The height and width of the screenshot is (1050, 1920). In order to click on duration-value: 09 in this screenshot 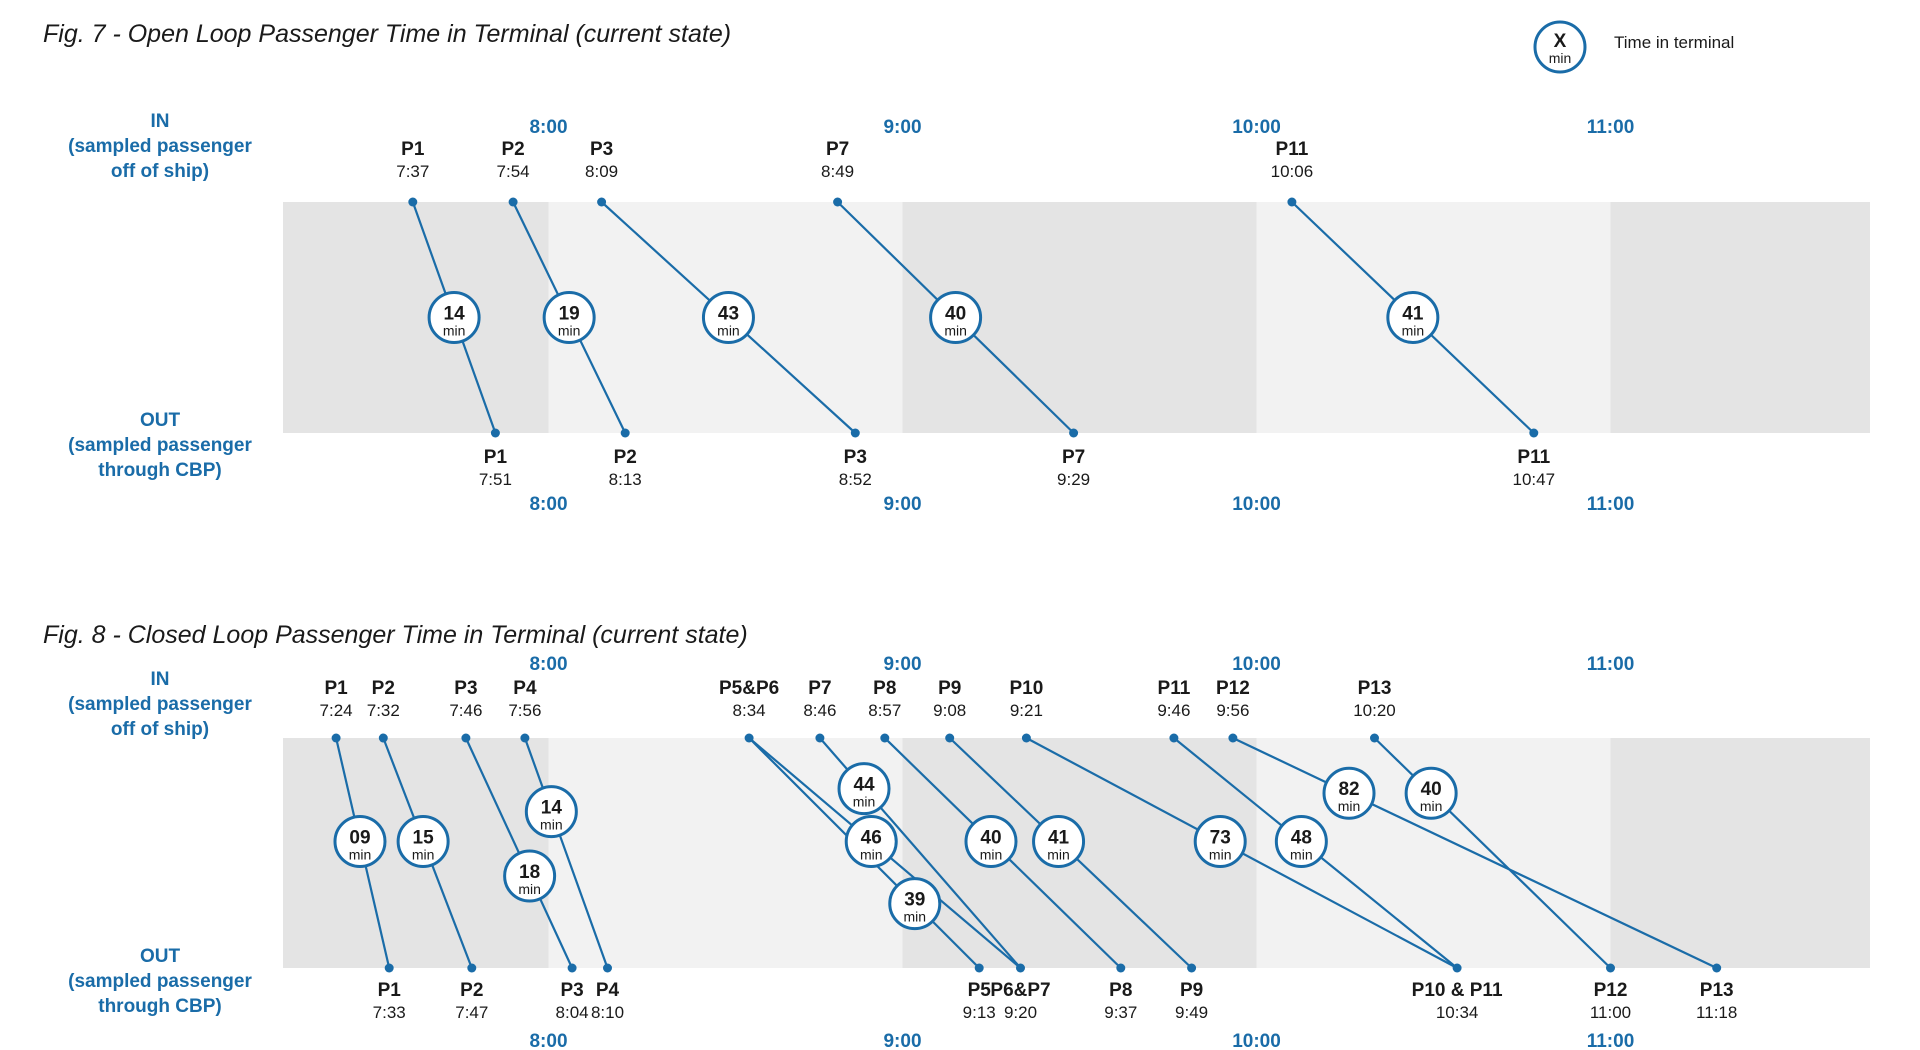, I will do `click(359, 838)`.